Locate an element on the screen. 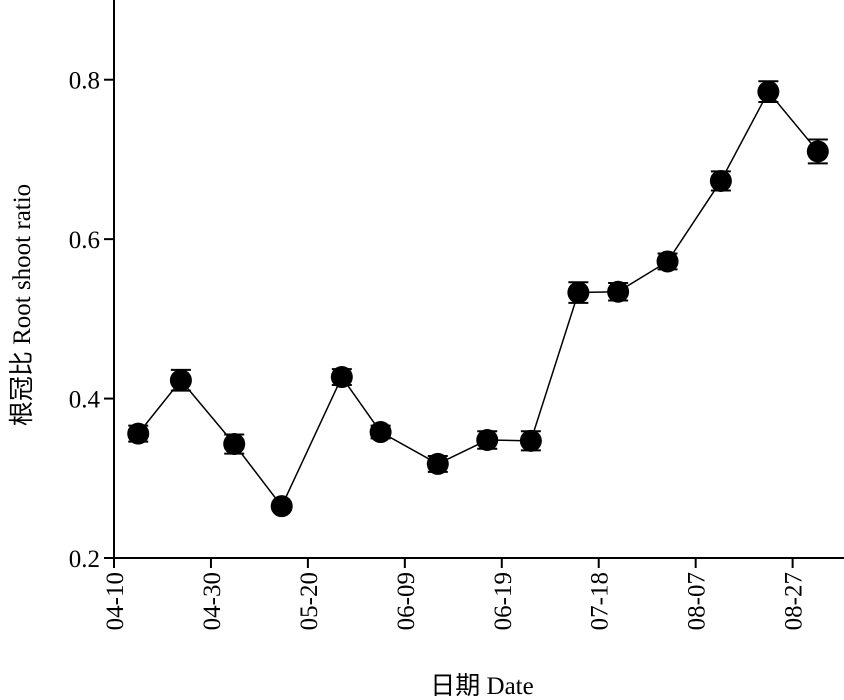  x-tick-label: 07-18 is located at coordinates (600, 601).